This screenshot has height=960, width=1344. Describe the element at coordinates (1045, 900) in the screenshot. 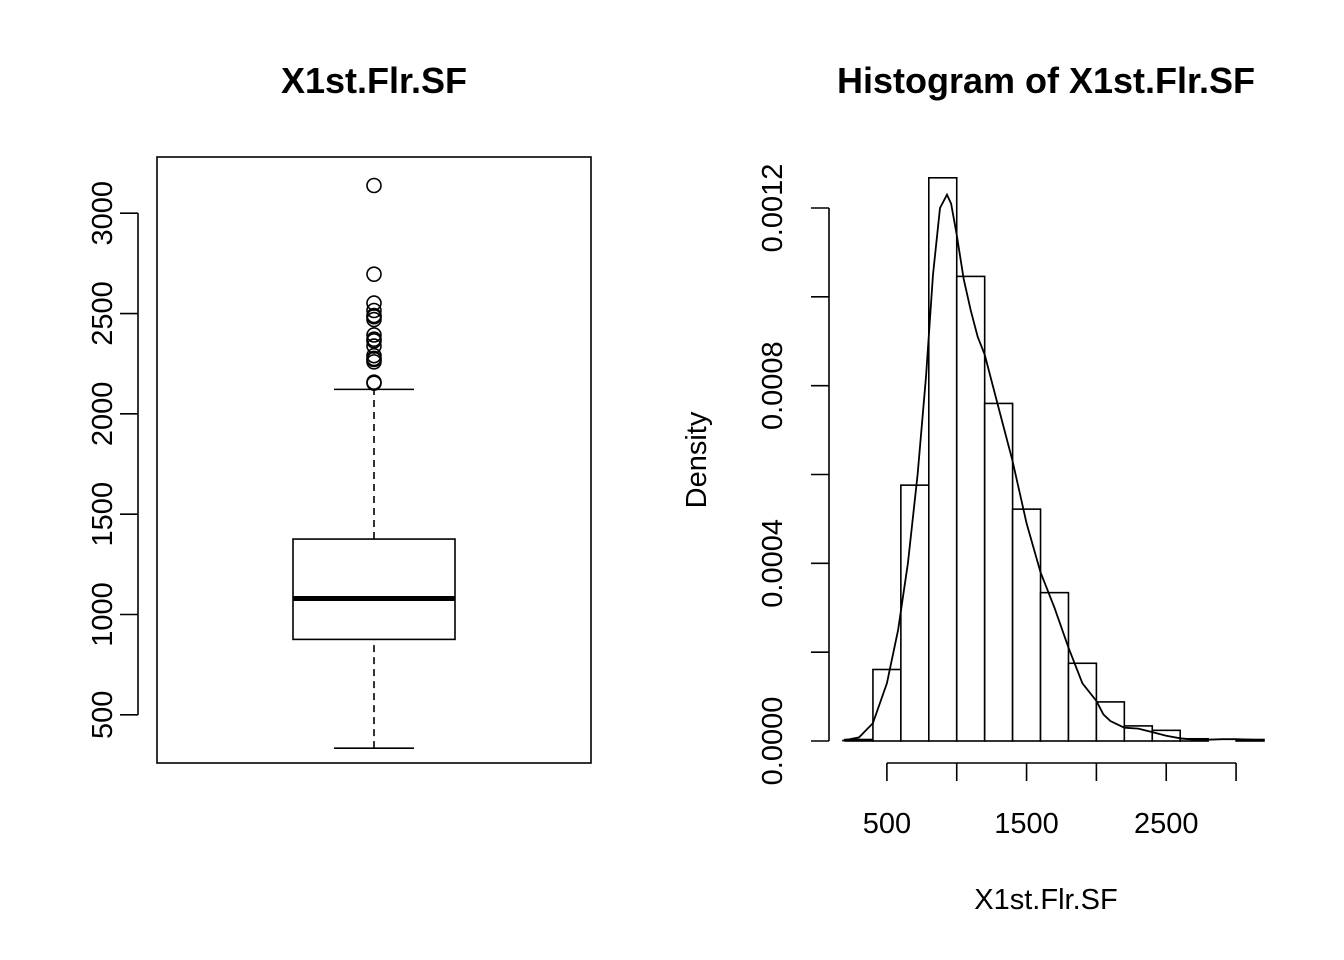

I see `histogram-x-axis-label: X1st.Flr.SF` at that location.